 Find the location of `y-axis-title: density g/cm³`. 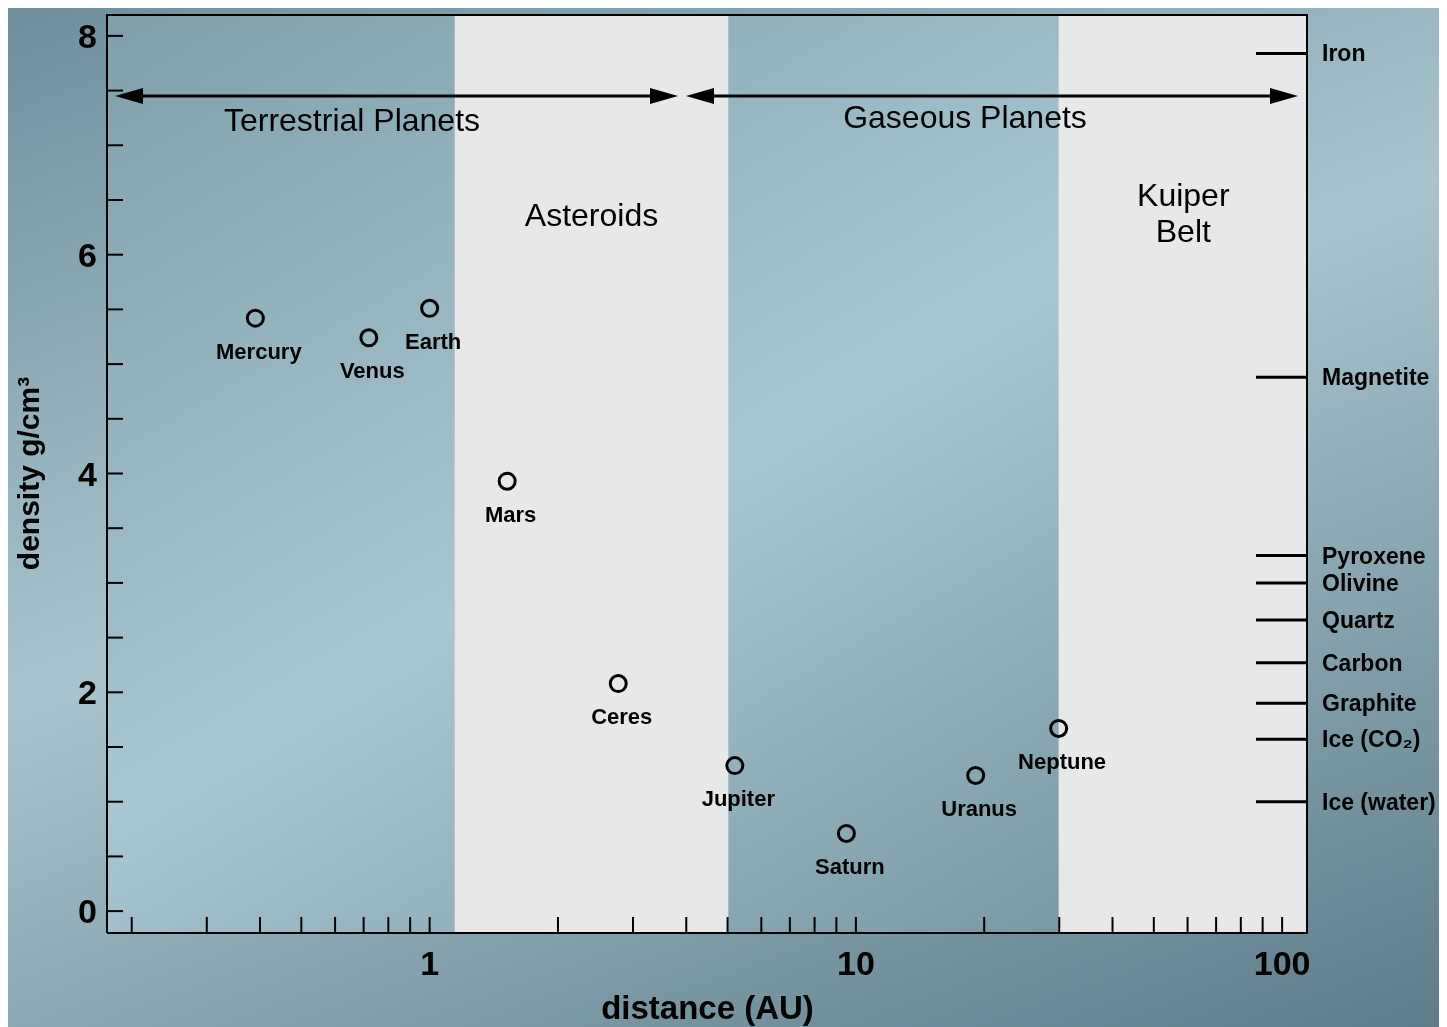

y-axis-title: density g/cm³ is located at coordinates (28, 473).